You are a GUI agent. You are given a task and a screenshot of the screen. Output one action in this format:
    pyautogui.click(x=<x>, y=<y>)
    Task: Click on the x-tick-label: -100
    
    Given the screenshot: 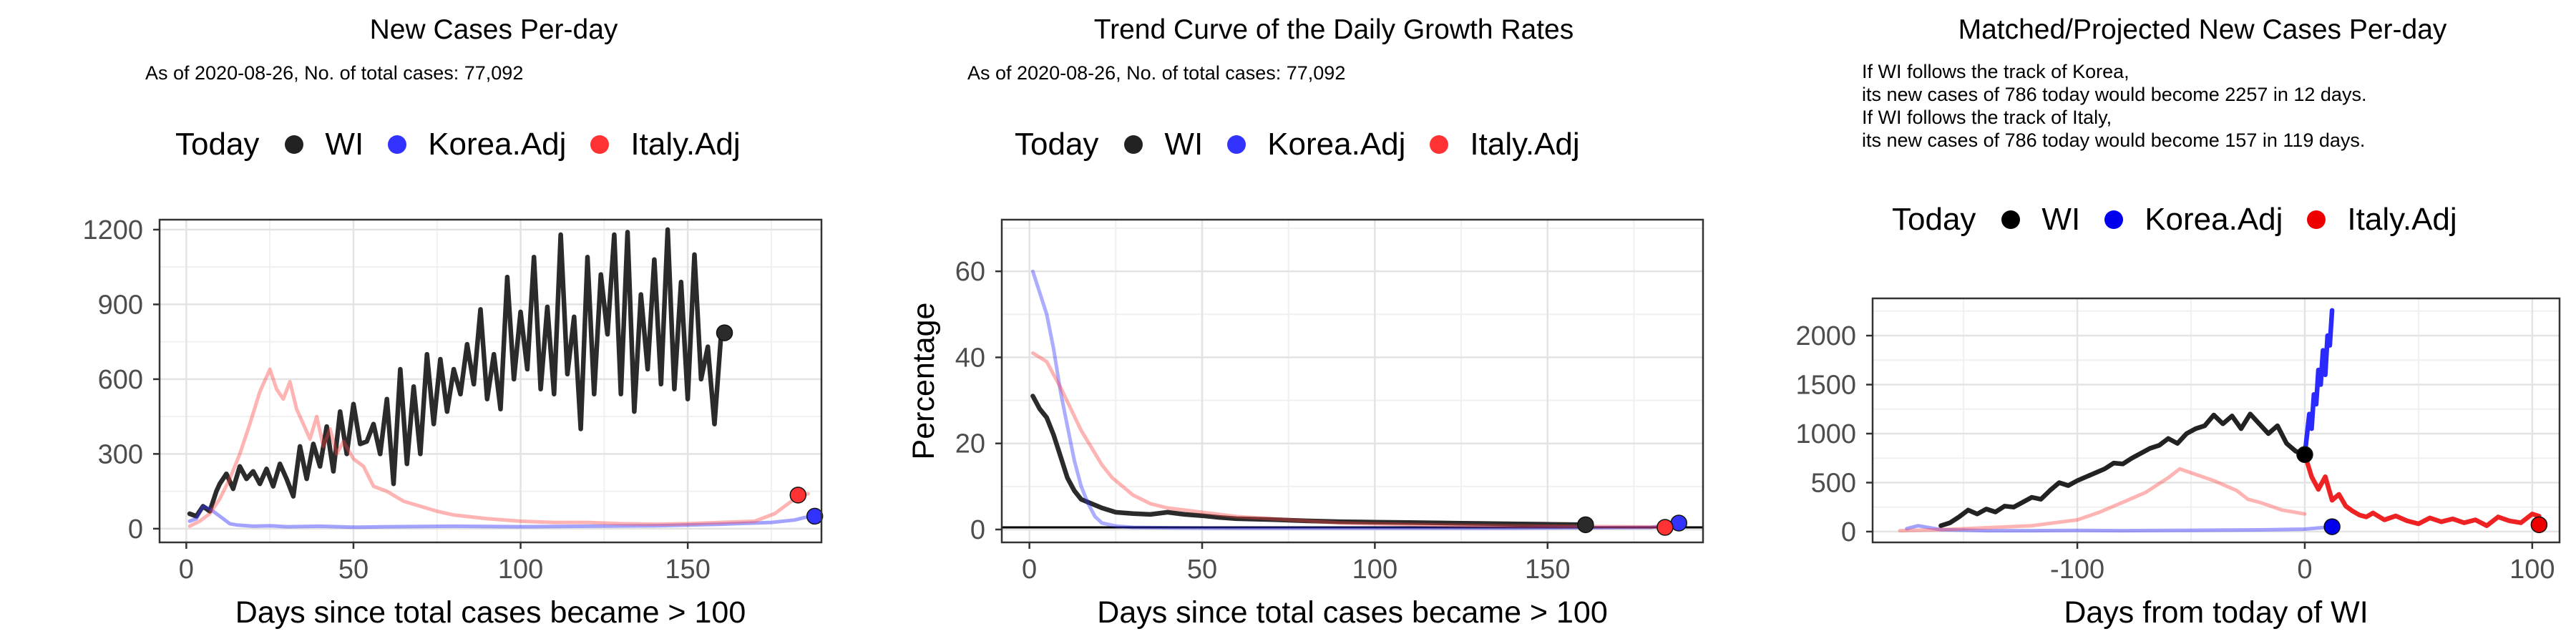 What is the action you would take?
    pyautogui.click(x=2077, y=570)
    